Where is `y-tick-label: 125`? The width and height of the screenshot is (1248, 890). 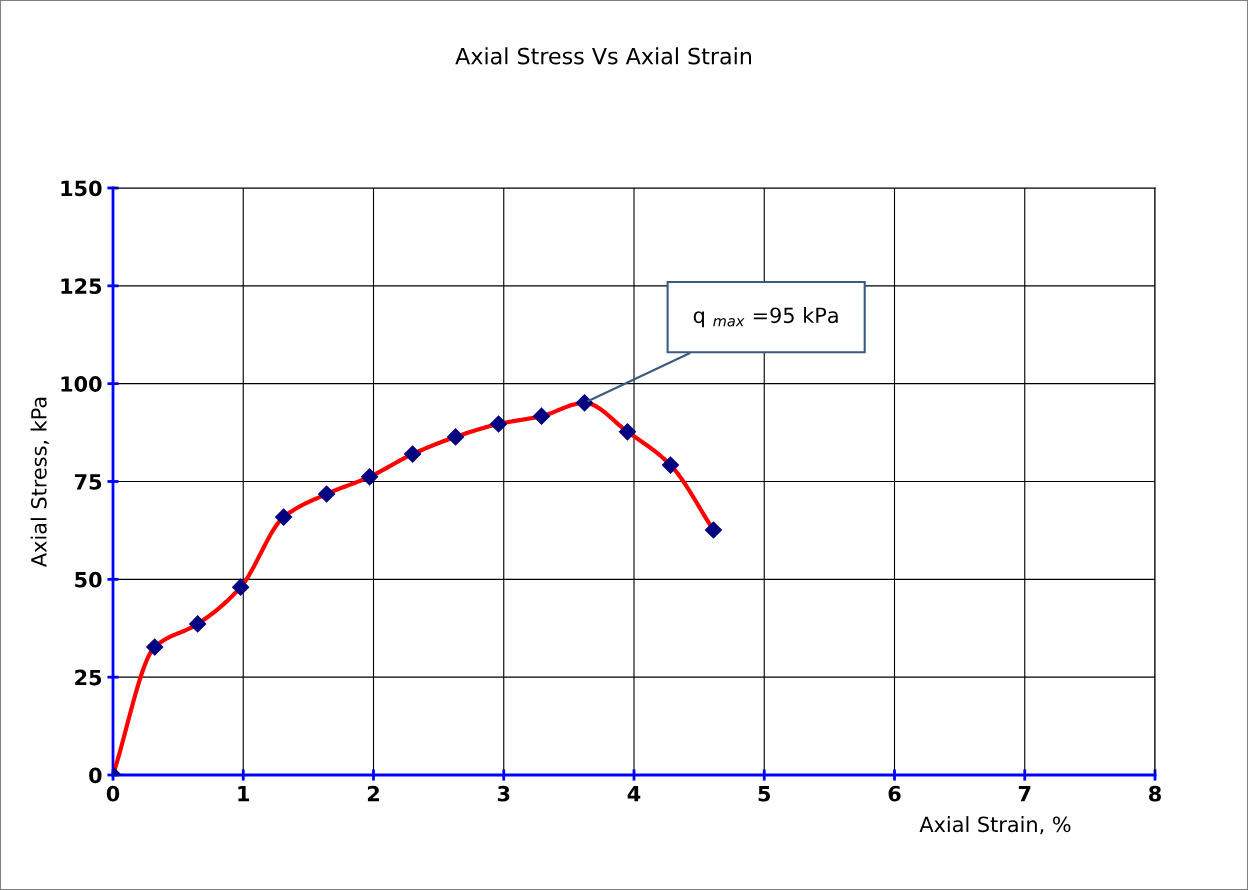
y-tick-label: 125 is located at coordinates (81, 286).